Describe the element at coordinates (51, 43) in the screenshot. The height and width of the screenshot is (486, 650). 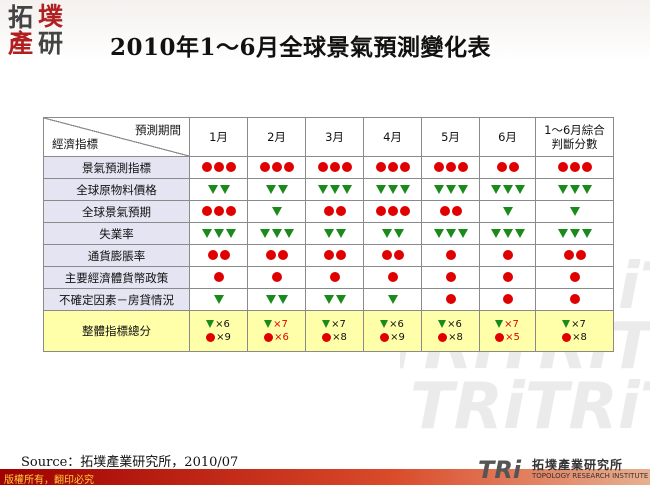
I see `logo-char: 研` at that location.